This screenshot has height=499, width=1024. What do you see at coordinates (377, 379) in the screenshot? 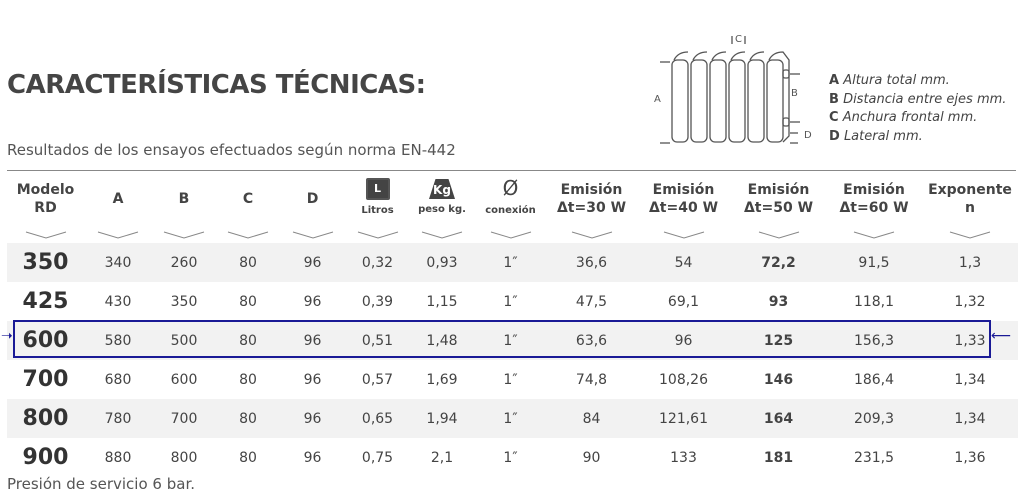
I see `table-cell: 0,57` at bounding box center [377, 379].